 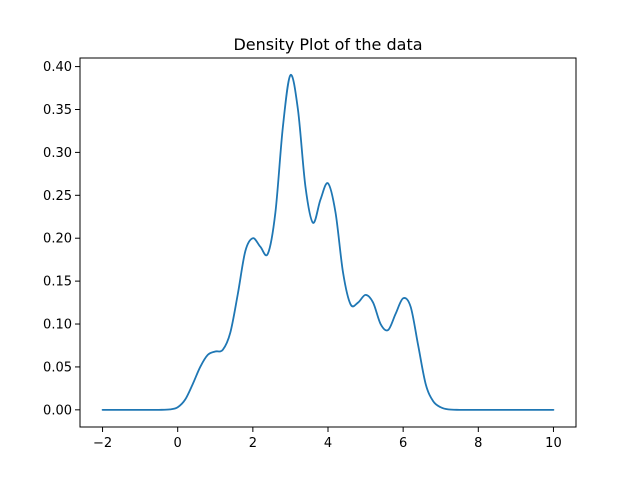 I want to click on y-tick-label: 0.00, so click(x=57, y=410).